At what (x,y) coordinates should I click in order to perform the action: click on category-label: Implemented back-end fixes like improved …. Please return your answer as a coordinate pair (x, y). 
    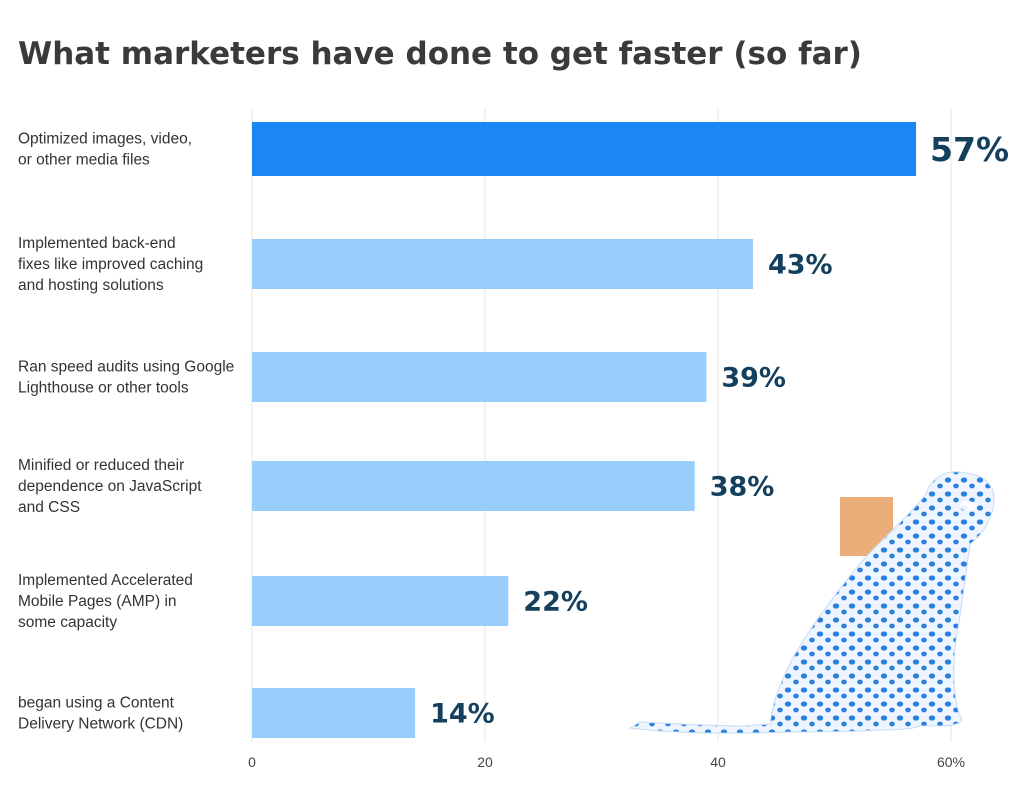
    Looking at the image, I should click on (110, 264).